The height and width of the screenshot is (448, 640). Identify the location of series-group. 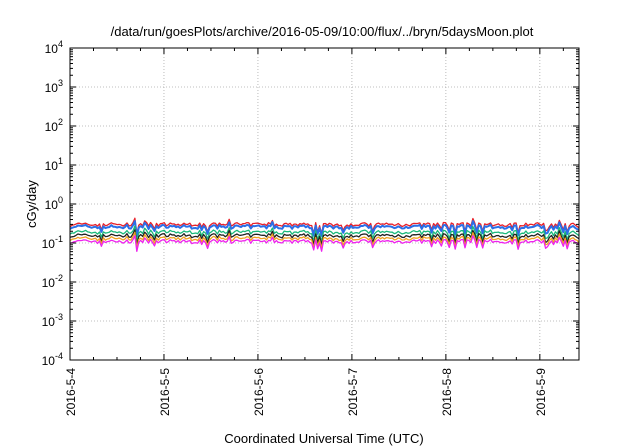
(324, 234).